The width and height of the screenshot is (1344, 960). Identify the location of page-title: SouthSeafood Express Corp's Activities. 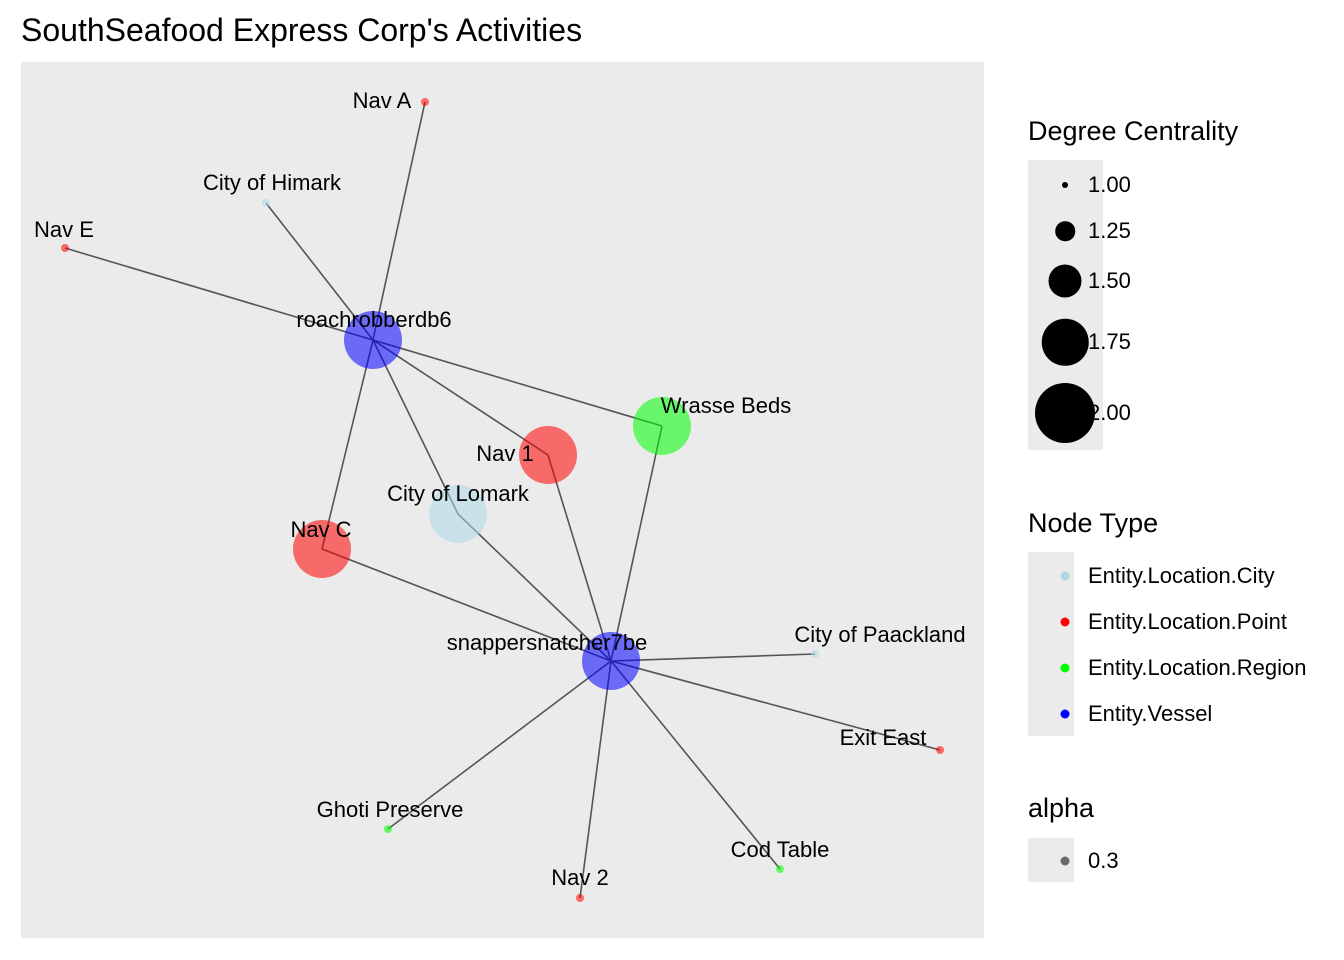
(302, 30).